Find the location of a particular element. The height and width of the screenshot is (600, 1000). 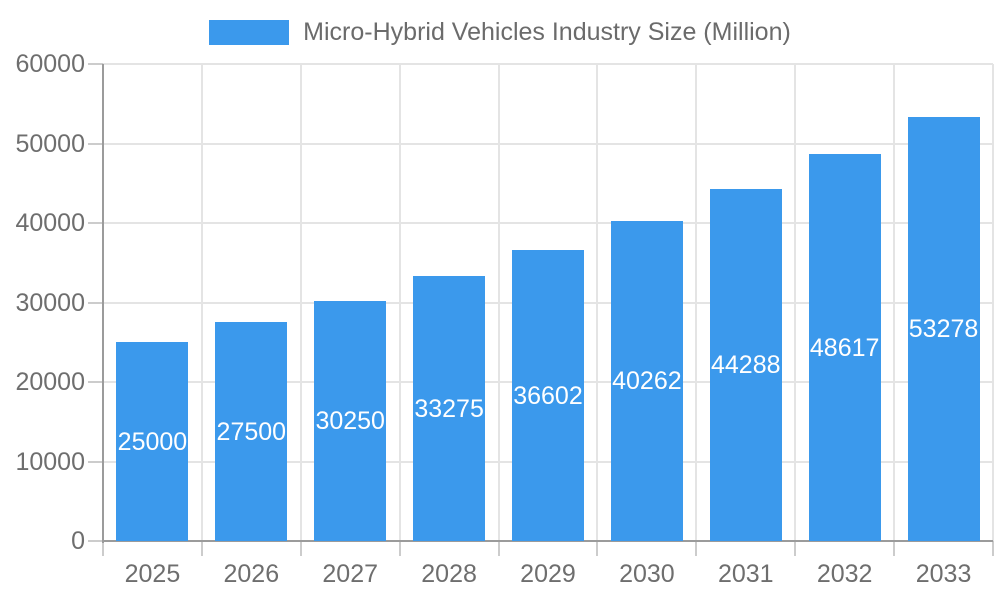

bar-2029 is located at coordinates (548, 395).